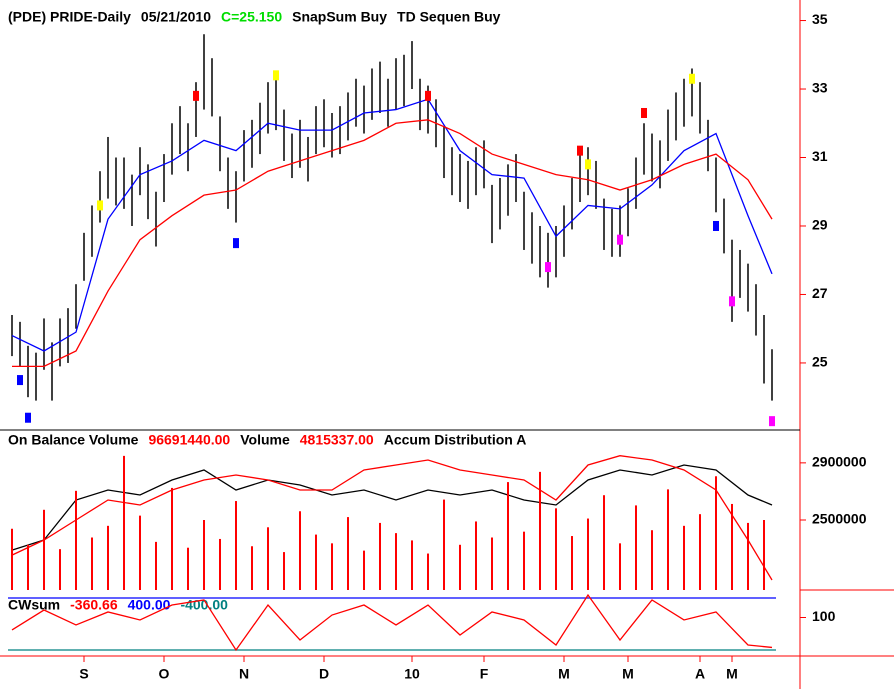 The image size is (894, 689). What do you see at coordinates (820, 362) in the screenshot?
I see `y-tick-label: 25` at bounding box center [820, 362].